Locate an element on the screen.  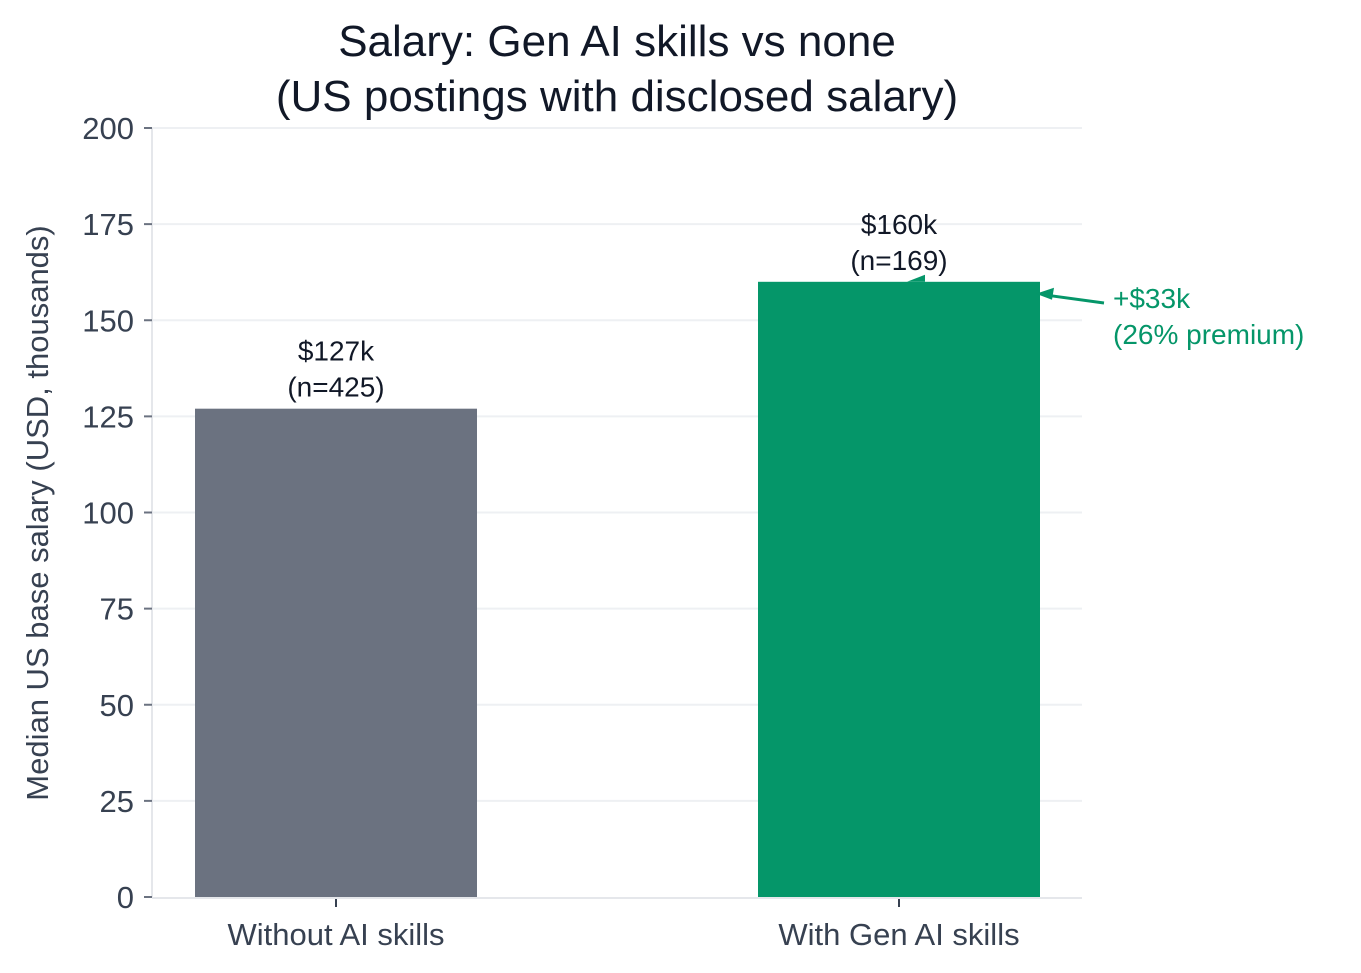
x-tick-label: Without AI skills is located at coordinates (335, 934).